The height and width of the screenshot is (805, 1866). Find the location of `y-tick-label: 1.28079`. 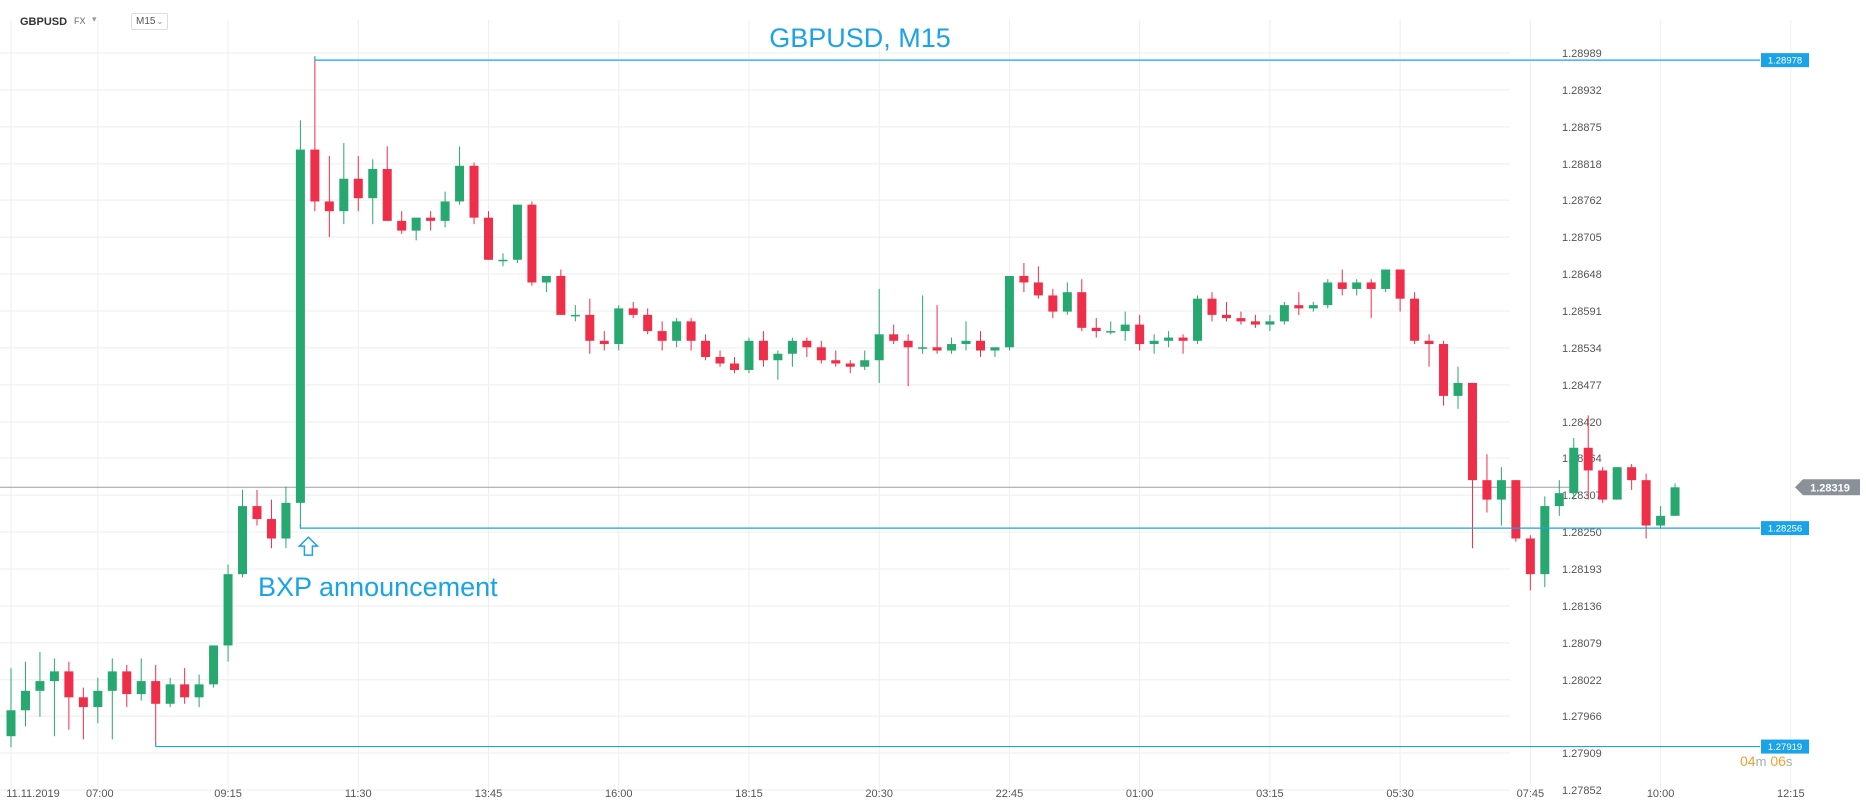

y-tick-label: 1.28079 is located at coordinates (1582, 644).